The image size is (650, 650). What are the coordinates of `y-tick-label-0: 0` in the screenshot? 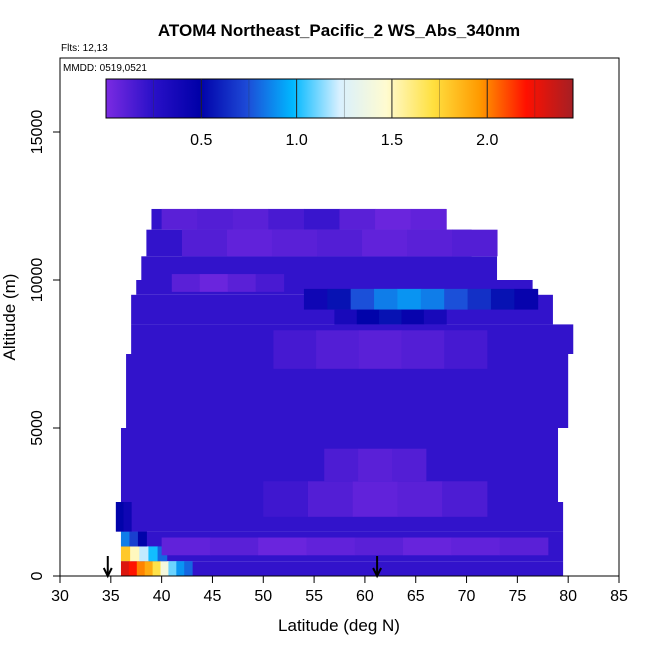 It's located at (37, 575).